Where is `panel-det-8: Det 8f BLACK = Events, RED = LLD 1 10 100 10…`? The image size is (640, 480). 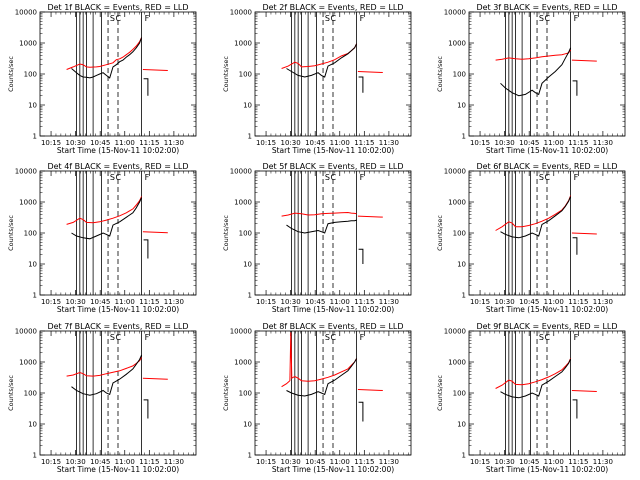 panel-det-8: Det 8f BLACK = Events, RED = LLD 1 10 100 10… is located at coordinates (317, 398).